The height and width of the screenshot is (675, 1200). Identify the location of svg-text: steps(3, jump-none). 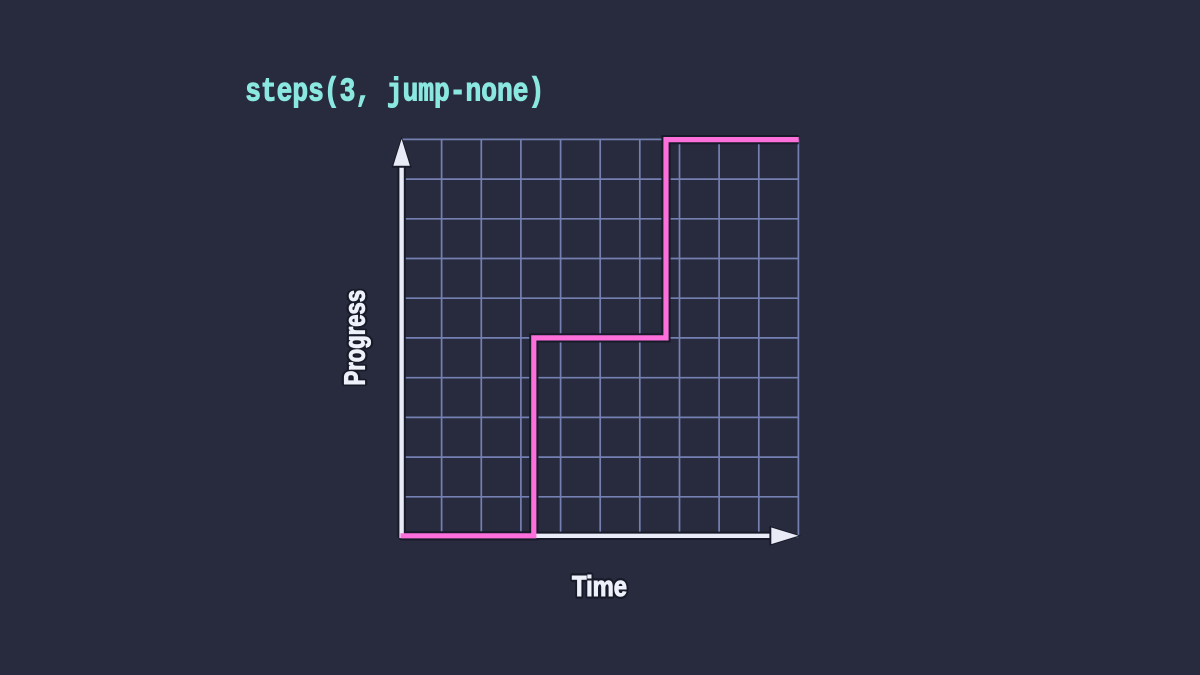
(394, 92).